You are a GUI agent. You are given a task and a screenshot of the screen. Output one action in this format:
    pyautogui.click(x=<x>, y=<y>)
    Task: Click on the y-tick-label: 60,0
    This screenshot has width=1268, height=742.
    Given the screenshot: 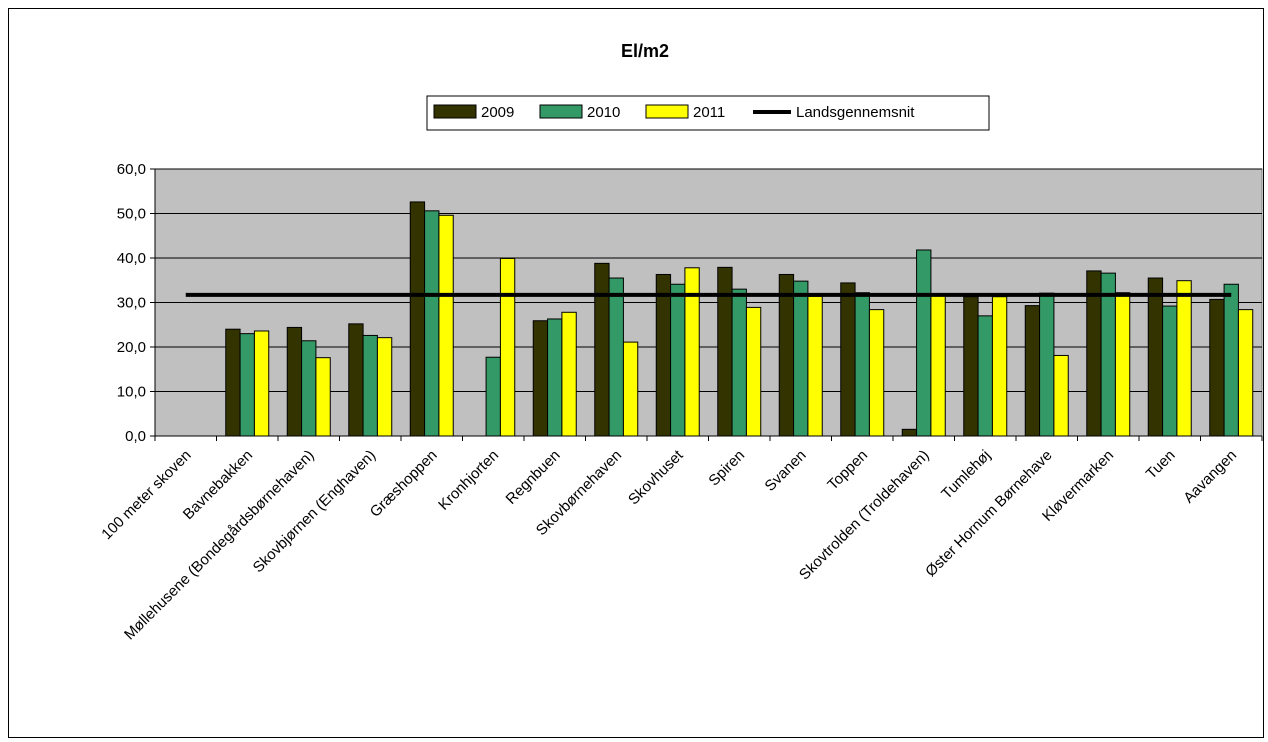 What is the action you would take?
    pyautogui.click(x=131, y=169)
    